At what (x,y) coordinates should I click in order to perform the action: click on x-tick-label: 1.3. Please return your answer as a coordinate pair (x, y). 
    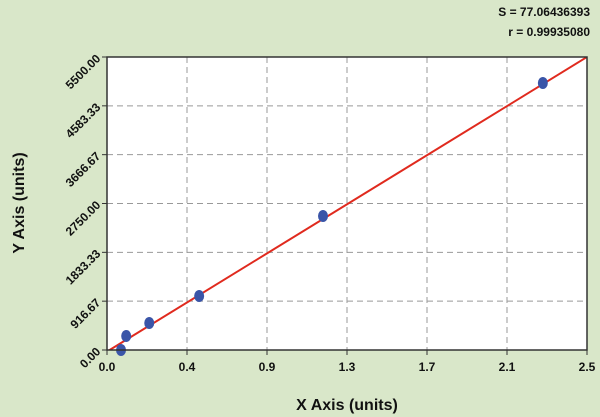
    Looking at the image, I should click on (347, 367).